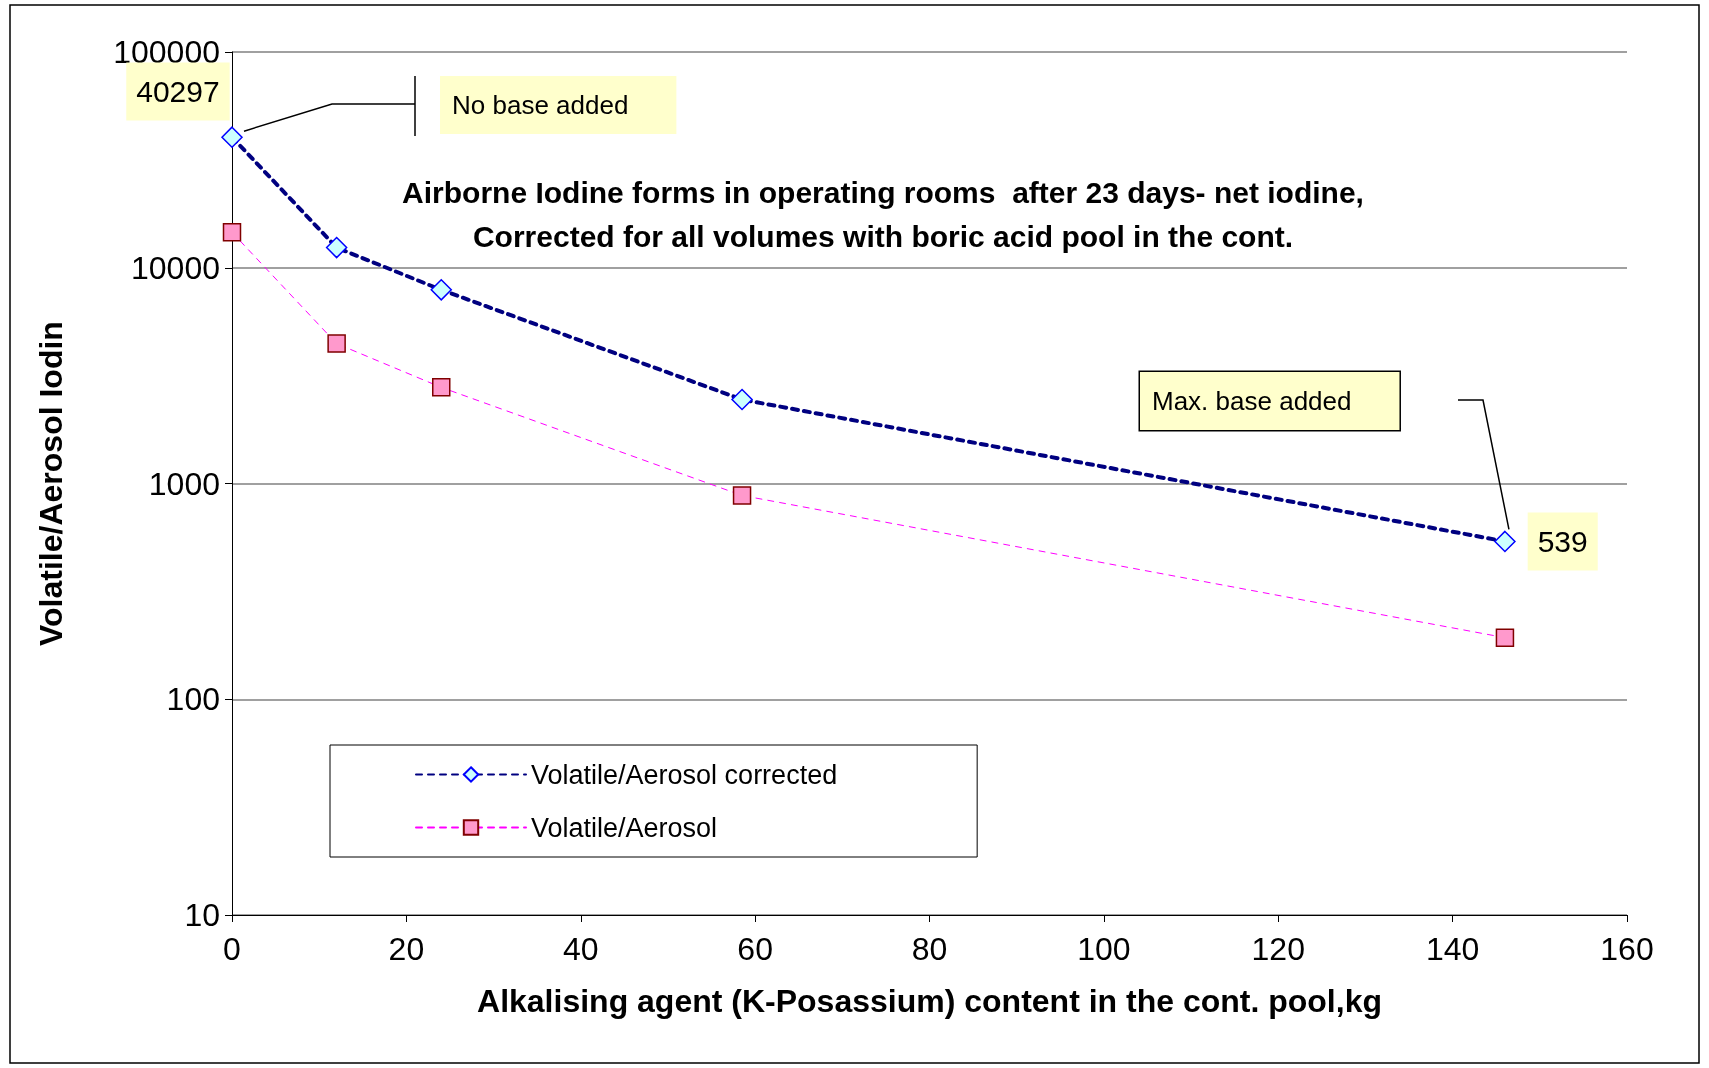 The width and height of the screenshot is (1709, 1068). I want to click on annotation: Max. base added, so click(1252, 401).